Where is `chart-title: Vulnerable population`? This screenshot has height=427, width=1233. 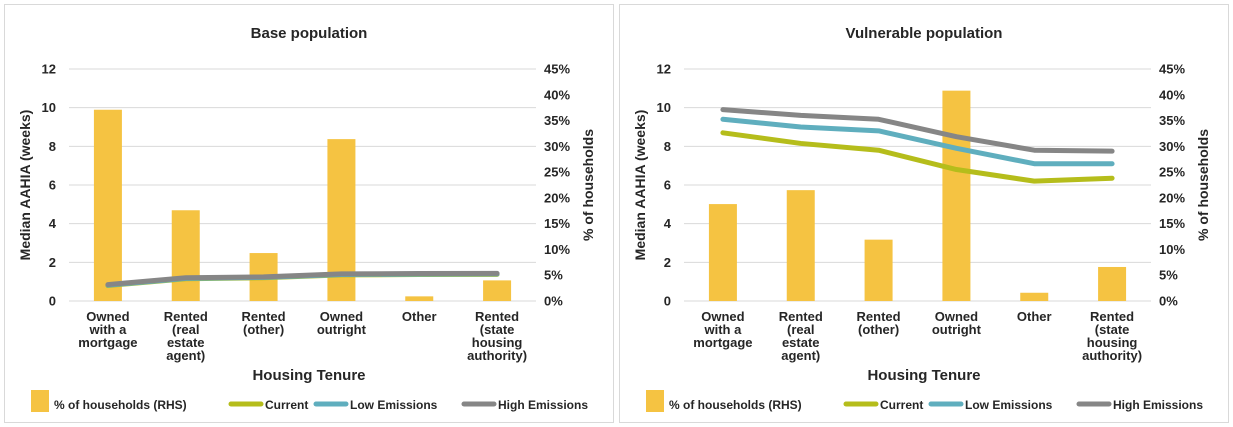 chart-title: Vulnerable population is located at coordinates (924, 33).